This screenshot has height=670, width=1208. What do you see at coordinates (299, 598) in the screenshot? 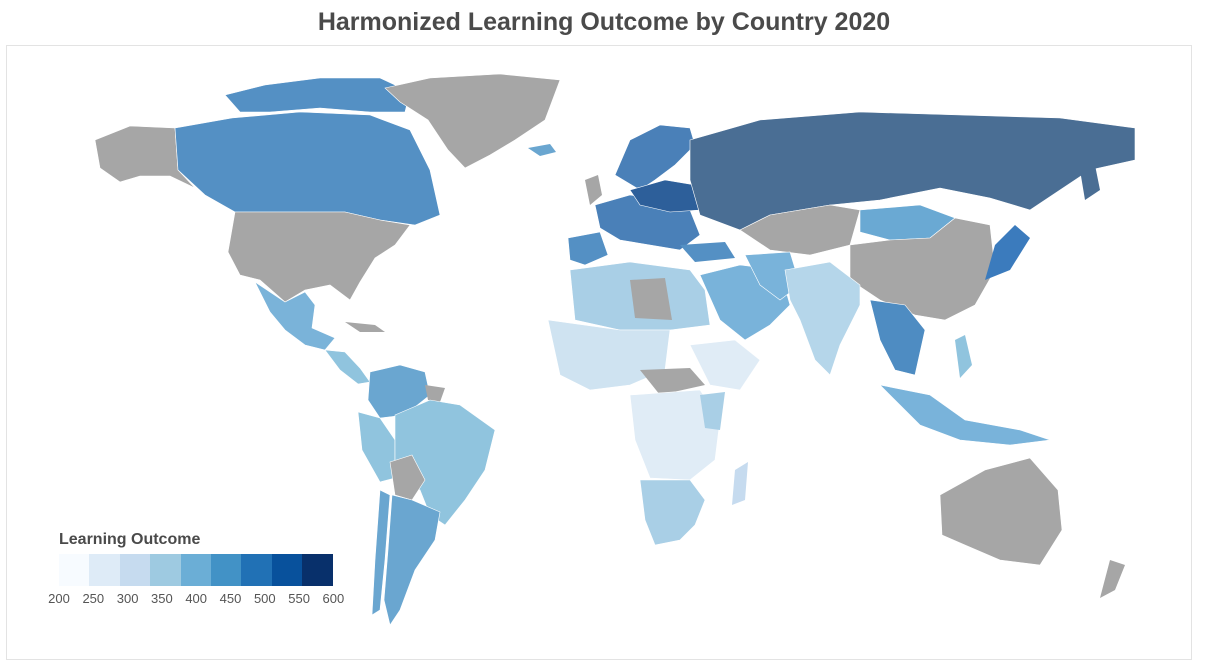
I see `legend-tick-label: 550` at bounding box center [299, 598].